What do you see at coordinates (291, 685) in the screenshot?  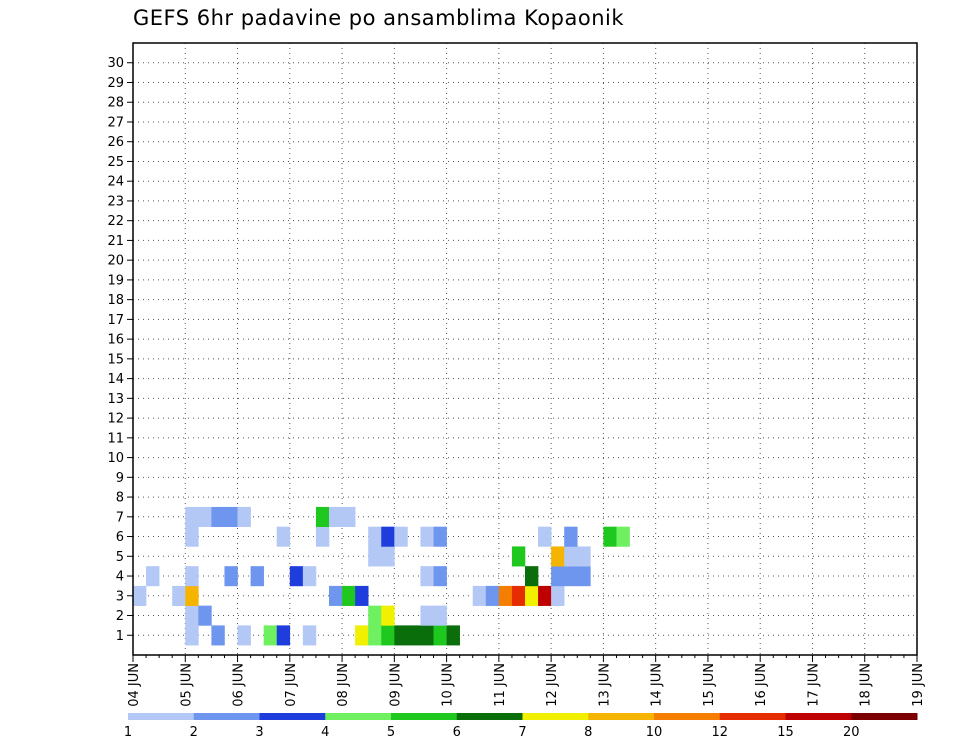 I see `x-tick-label: 07 JUN` at bounding box center [291, 685].